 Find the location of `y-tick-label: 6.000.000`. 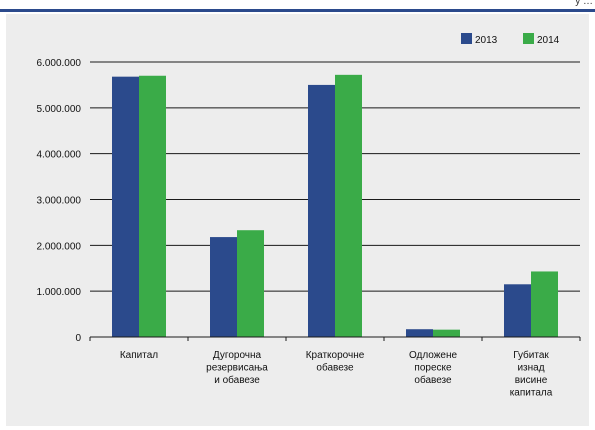

y-tick-label: 6.000.000 is located at coordinates (59, 63).